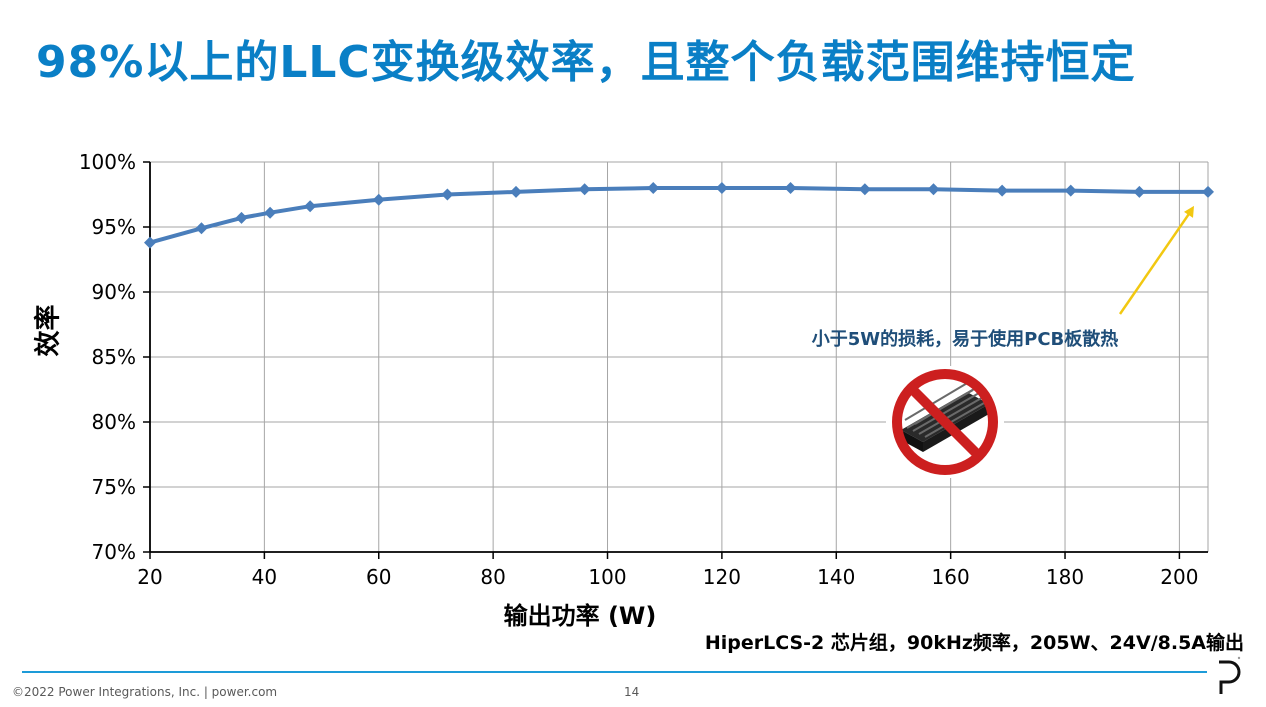 This screenshot has width=1266, height=707. I want to click on page-number: 14, so click(632, 692).